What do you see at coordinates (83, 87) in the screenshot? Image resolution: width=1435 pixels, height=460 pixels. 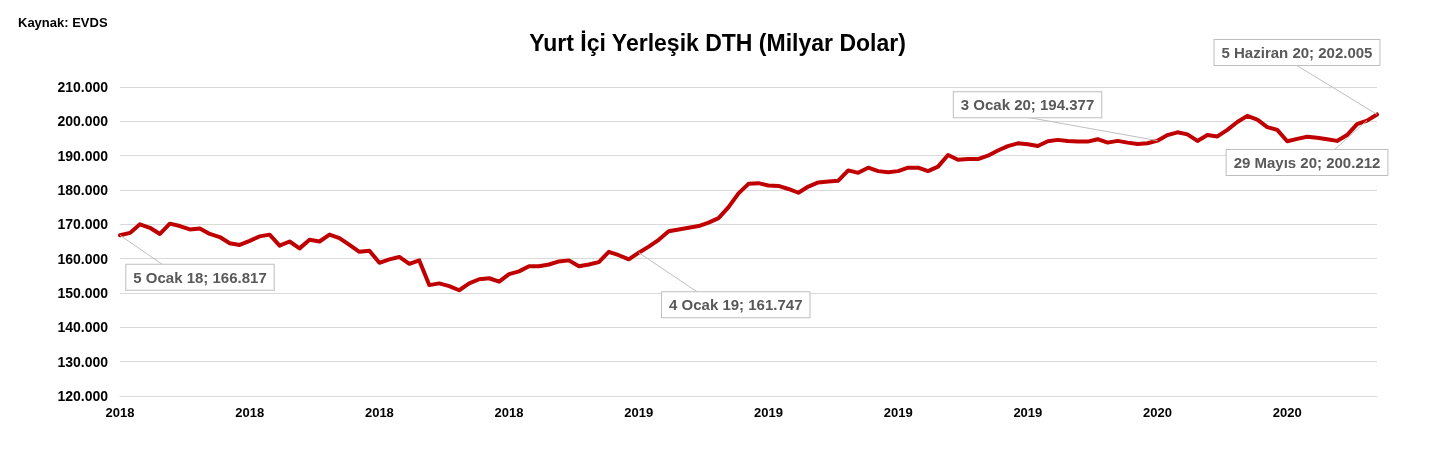 I see `y-tick-label: 210.000` at bounding box center [83, 87].